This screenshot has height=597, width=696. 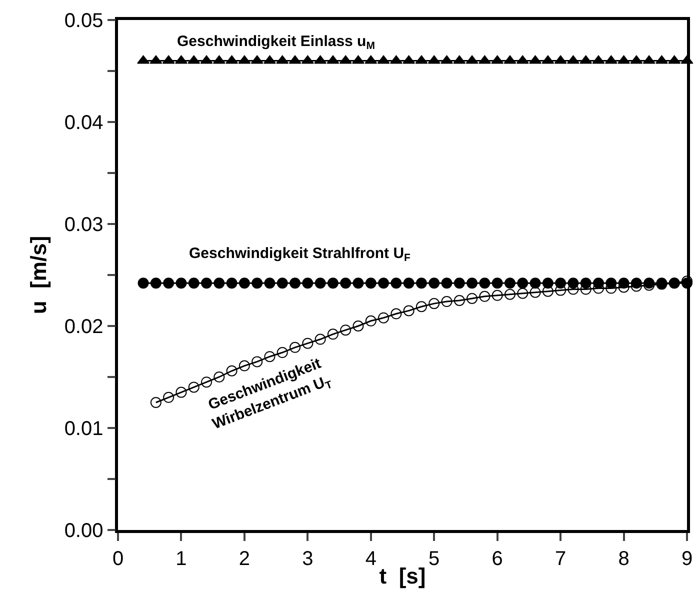 I want to click on annotation: Geschwindigkeit Einlass u$_{M}$, so click(x=276, y=42).